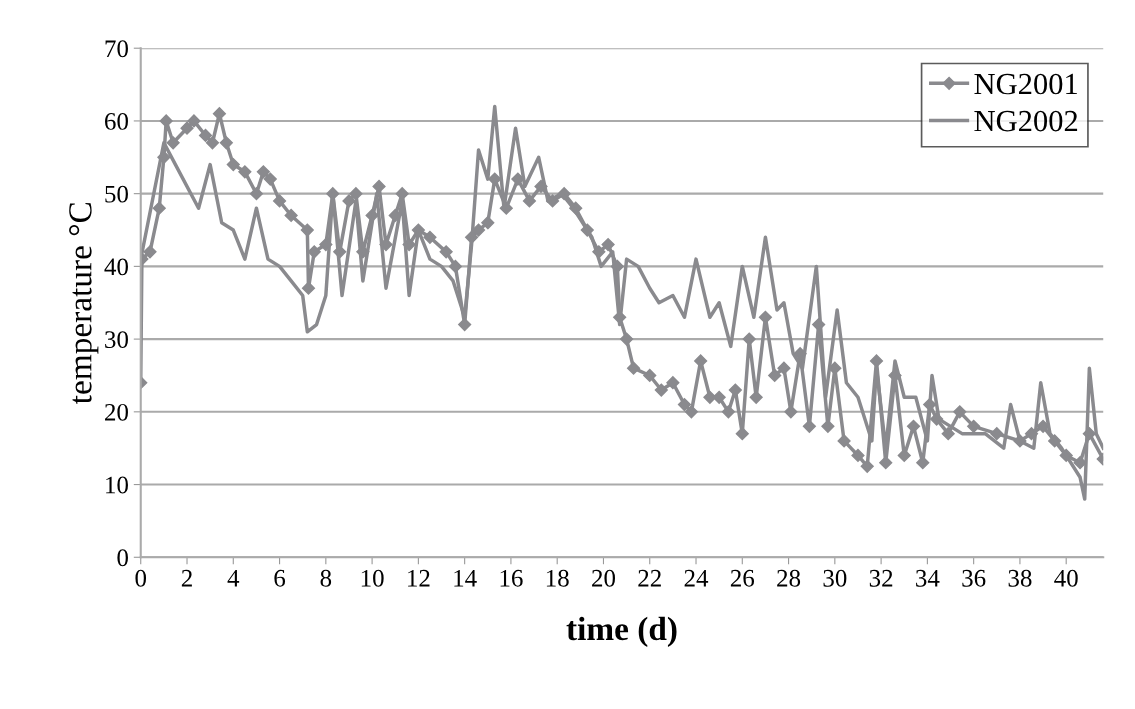 The width and height of the screenshot is (1135, 709). Describe the element at coordinates (621, 631) in the screenshot. I see `x-axis-title: time (d)` at that location.